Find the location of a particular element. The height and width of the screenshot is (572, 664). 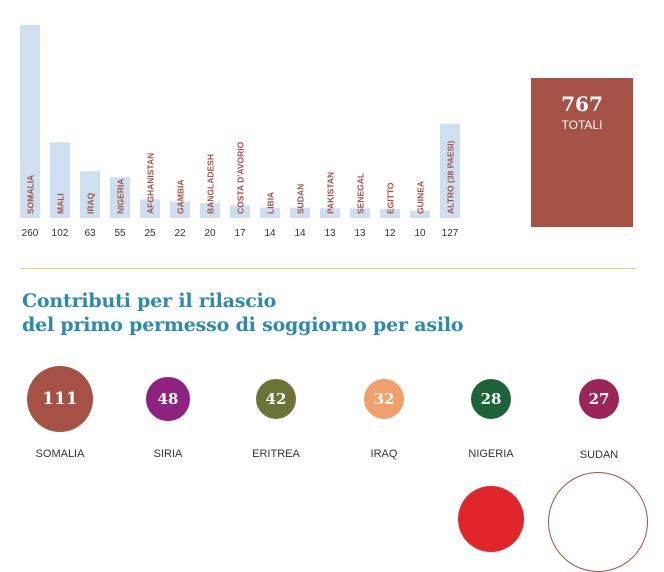

bar-category-label: MALI is located at coordinates (61, 203).